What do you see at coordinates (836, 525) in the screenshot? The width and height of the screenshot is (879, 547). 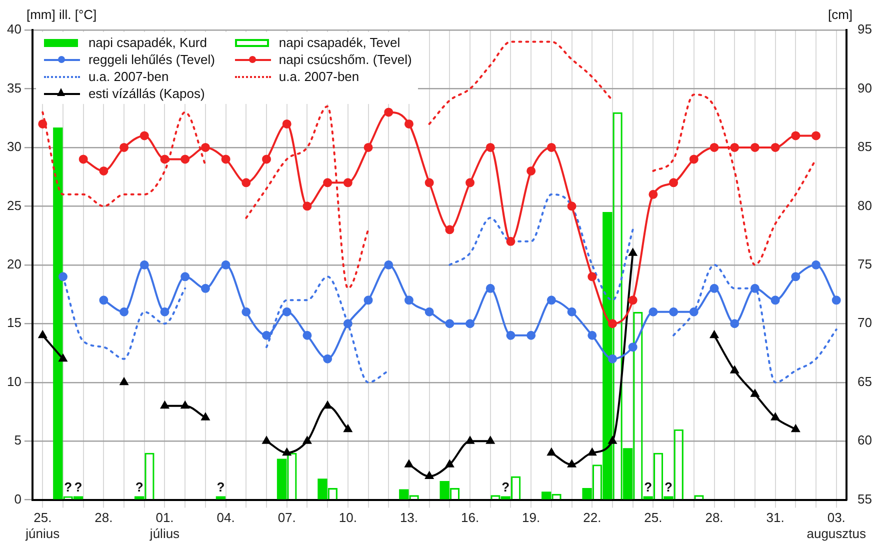 I see `x-tick-label: 03. augusztus` at bounding box center [836, 525].